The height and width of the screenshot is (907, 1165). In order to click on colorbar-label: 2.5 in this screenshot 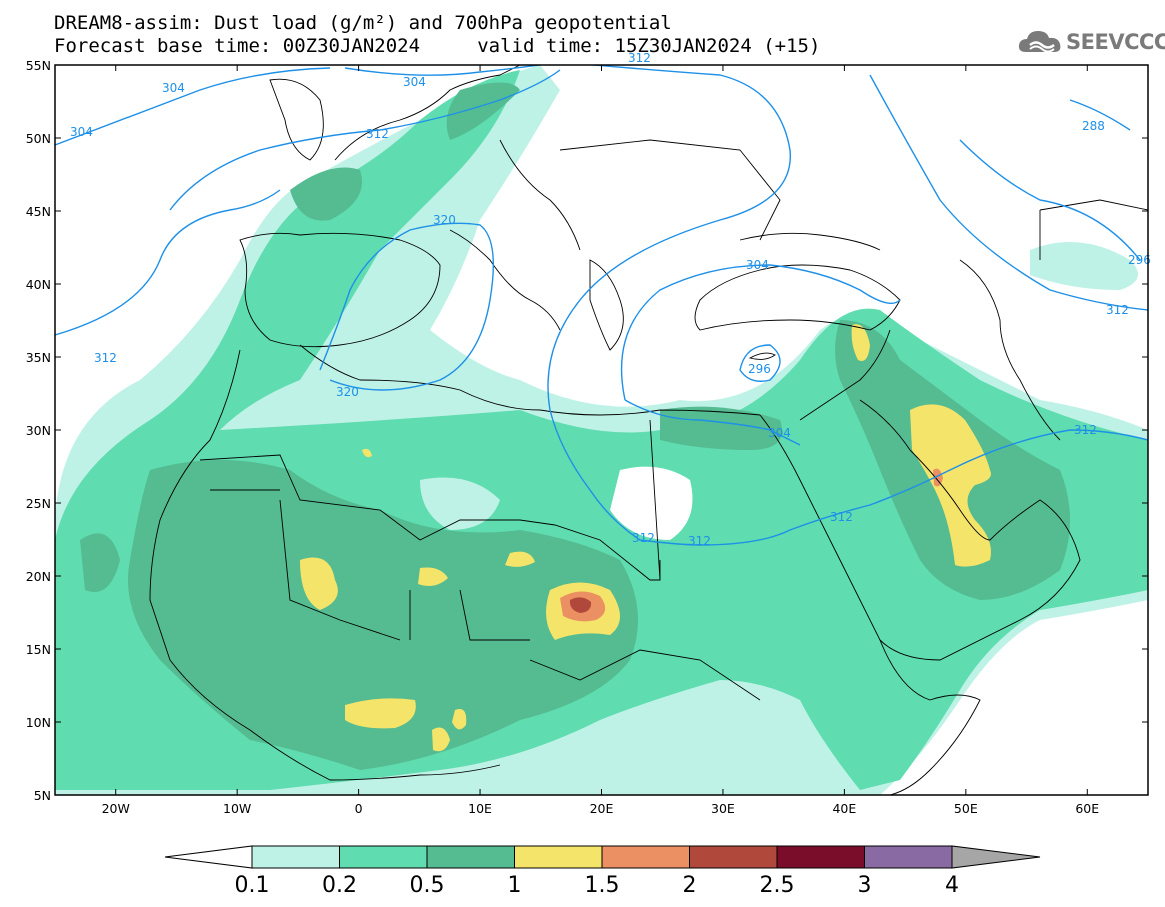, I will do `click(777, 885)`.